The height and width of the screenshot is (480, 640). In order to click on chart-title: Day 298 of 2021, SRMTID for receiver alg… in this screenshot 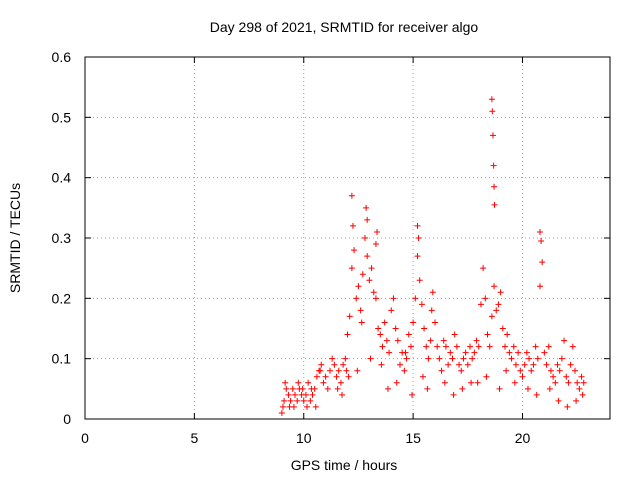, I will do `click(344, 27)`.